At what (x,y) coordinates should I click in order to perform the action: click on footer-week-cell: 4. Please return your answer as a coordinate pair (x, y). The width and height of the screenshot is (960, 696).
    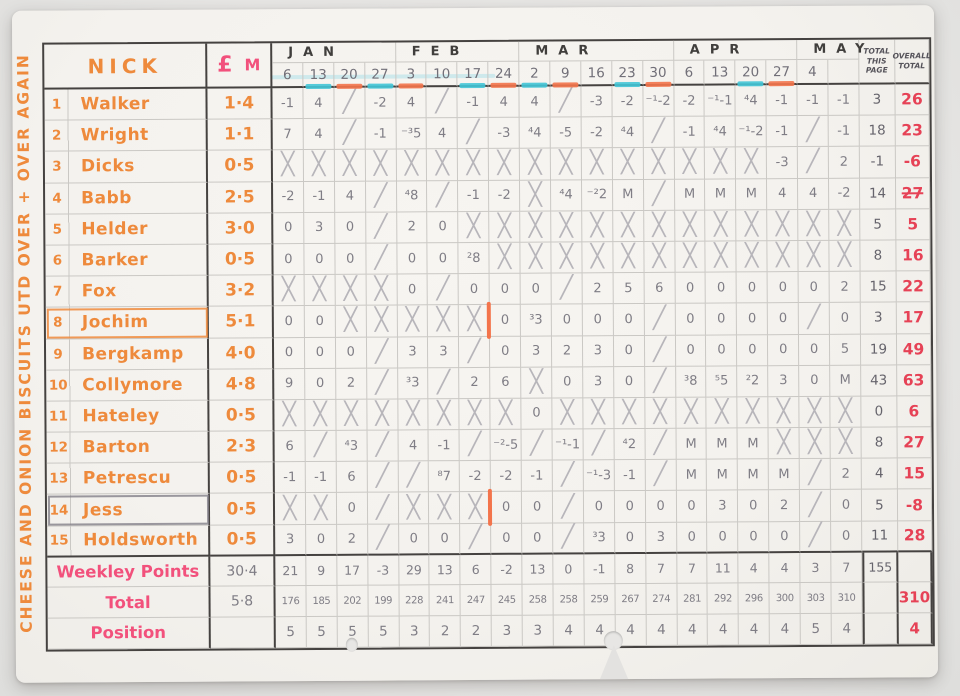
    Looking at the image, I should click on (693, 630).